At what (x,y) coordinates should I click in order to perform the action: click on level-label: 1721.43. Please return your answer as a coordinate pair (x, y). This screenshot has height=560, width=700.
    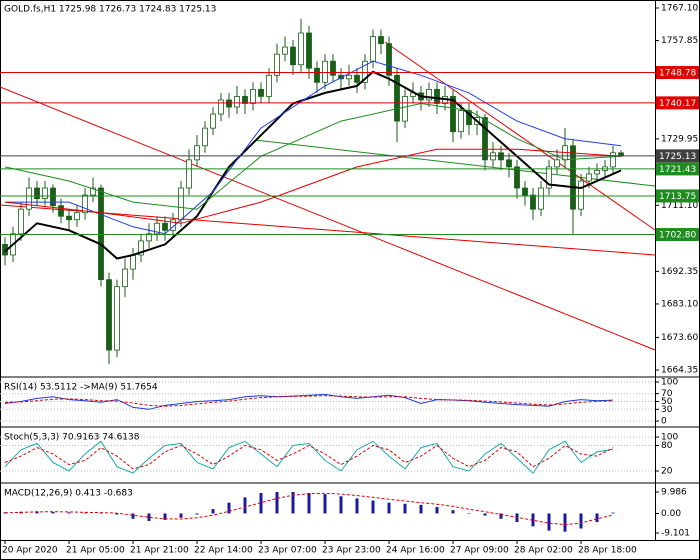
    Looking at the image, I should click on (677, 170).